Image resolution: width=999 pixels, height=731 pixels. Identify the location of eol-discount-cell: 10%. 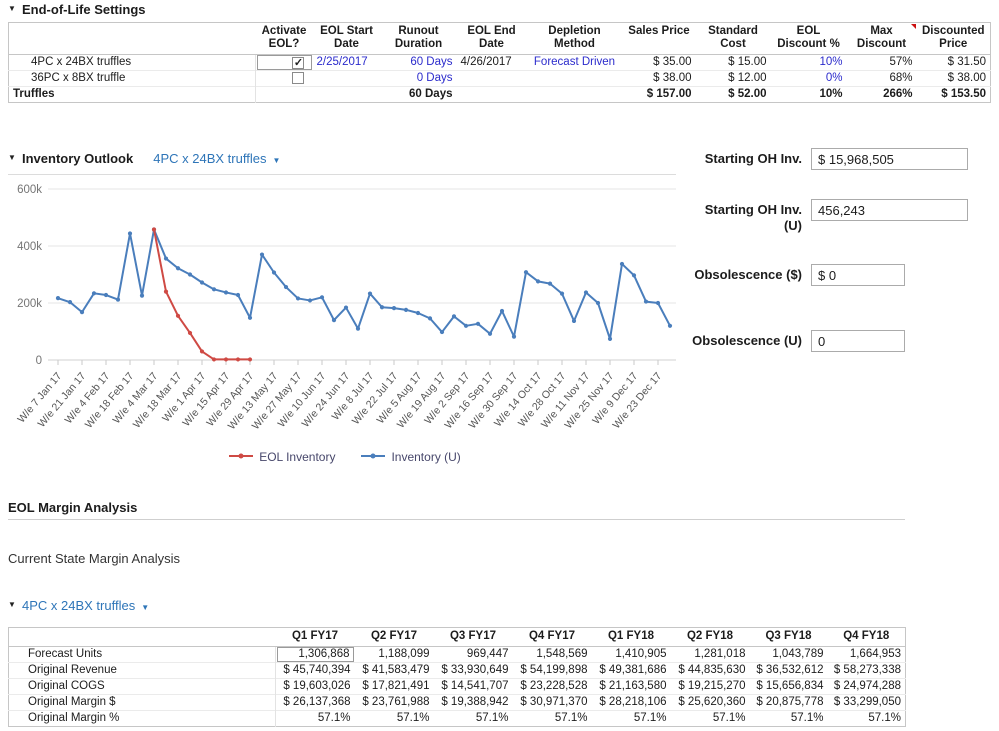
(831, 62).